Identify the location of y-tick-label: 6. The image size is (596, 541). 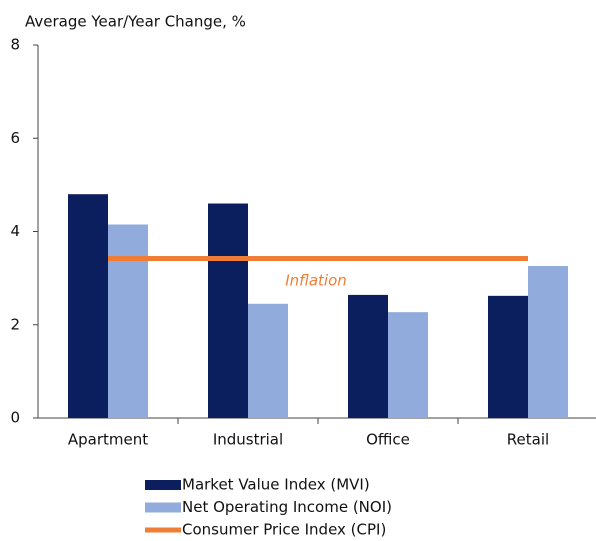
(15, 138).